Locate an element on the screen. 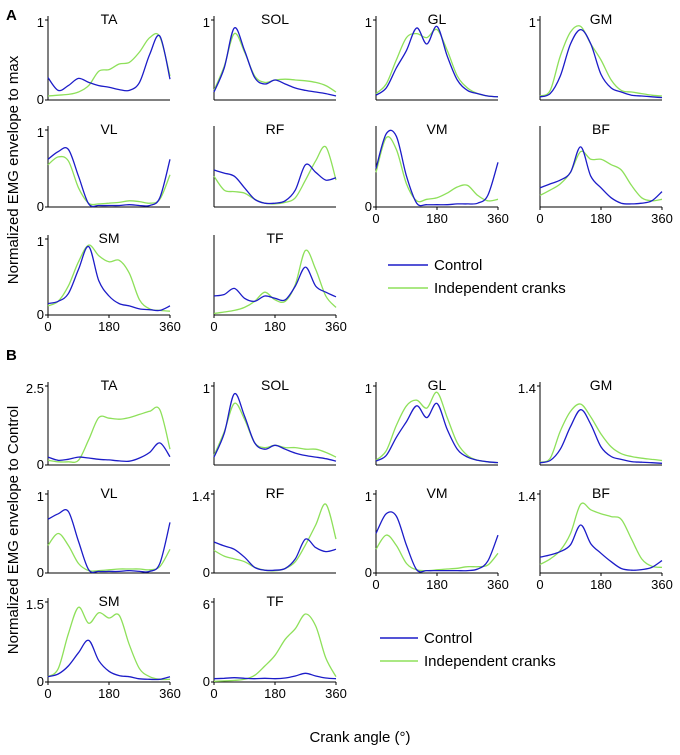  subplot-title-pa-sol: SOL is located at coordinates (275, 19).